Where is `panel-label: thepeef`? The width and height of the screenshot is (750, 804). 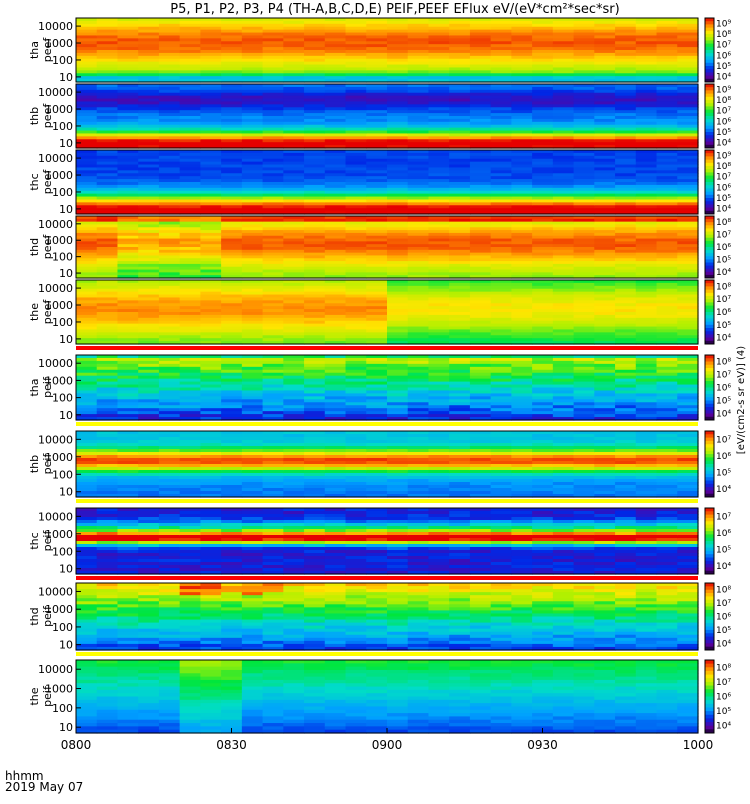 panel-label: thepeef is located at coordinates (41, 312).